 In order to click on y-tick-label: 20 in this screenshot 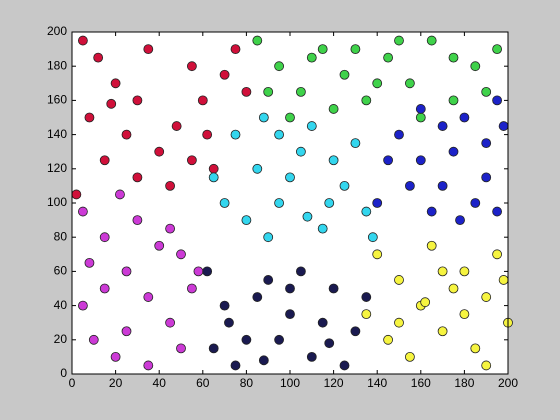, I will do `click(61, 339)`.